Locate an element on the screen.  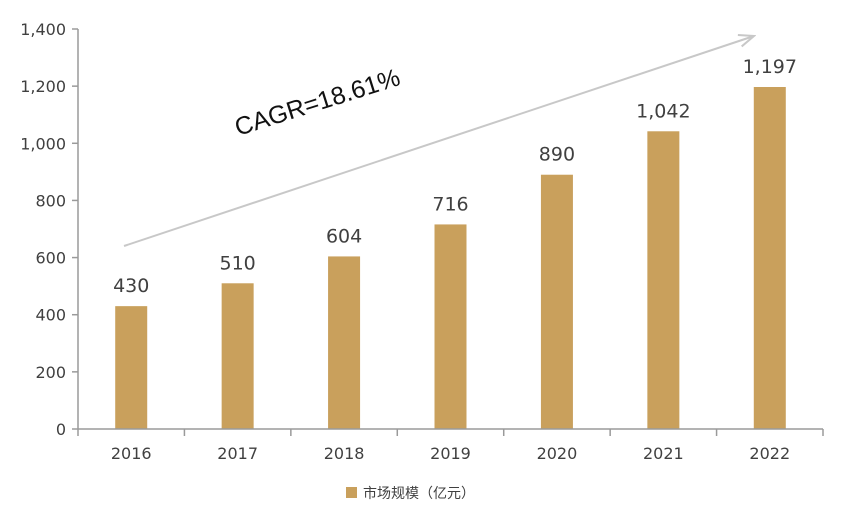
y-tick-label: 1,000 is located at coordinates (43, 143).